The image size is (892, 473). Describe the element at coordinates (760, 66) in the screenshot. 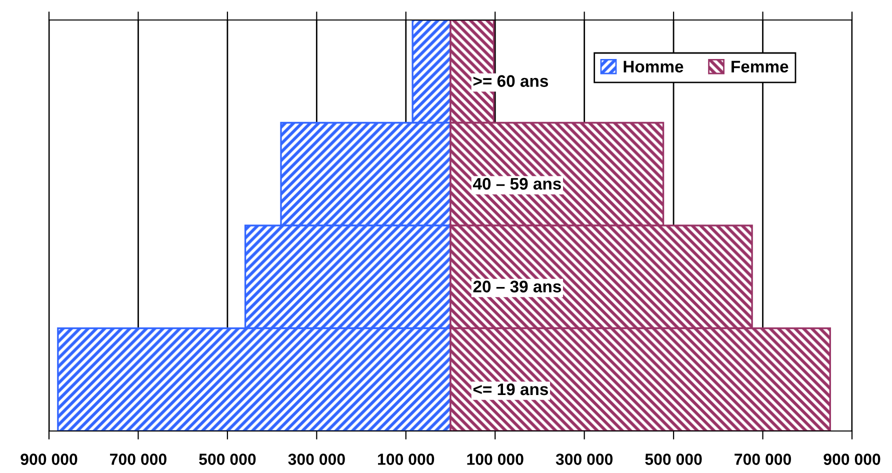

I see `legend-label: Femme` at that location.